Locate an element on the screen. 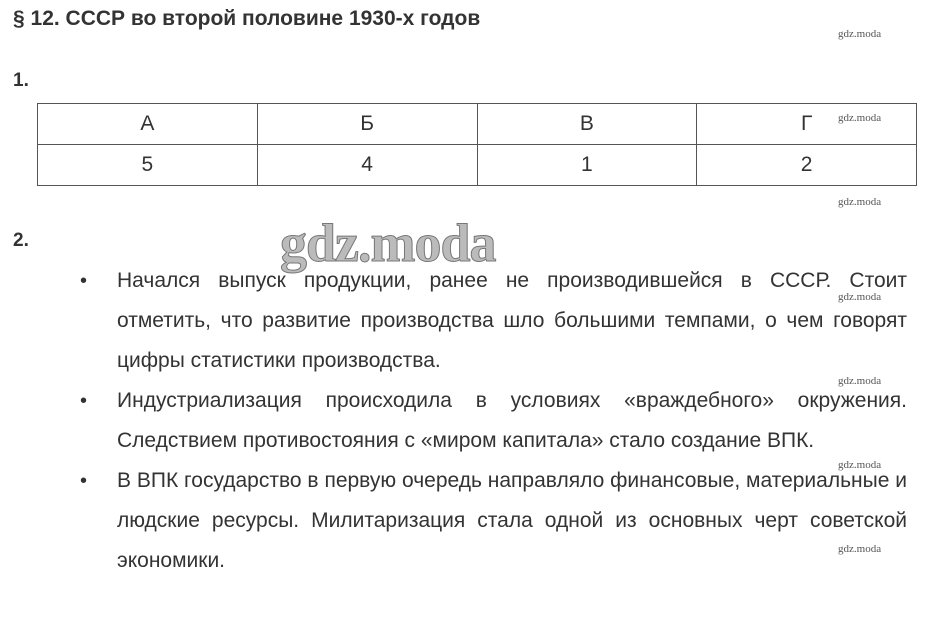 The width and height of the screenshot is (926, 638). table-header-cell: В is located at coordinates (587, 124).